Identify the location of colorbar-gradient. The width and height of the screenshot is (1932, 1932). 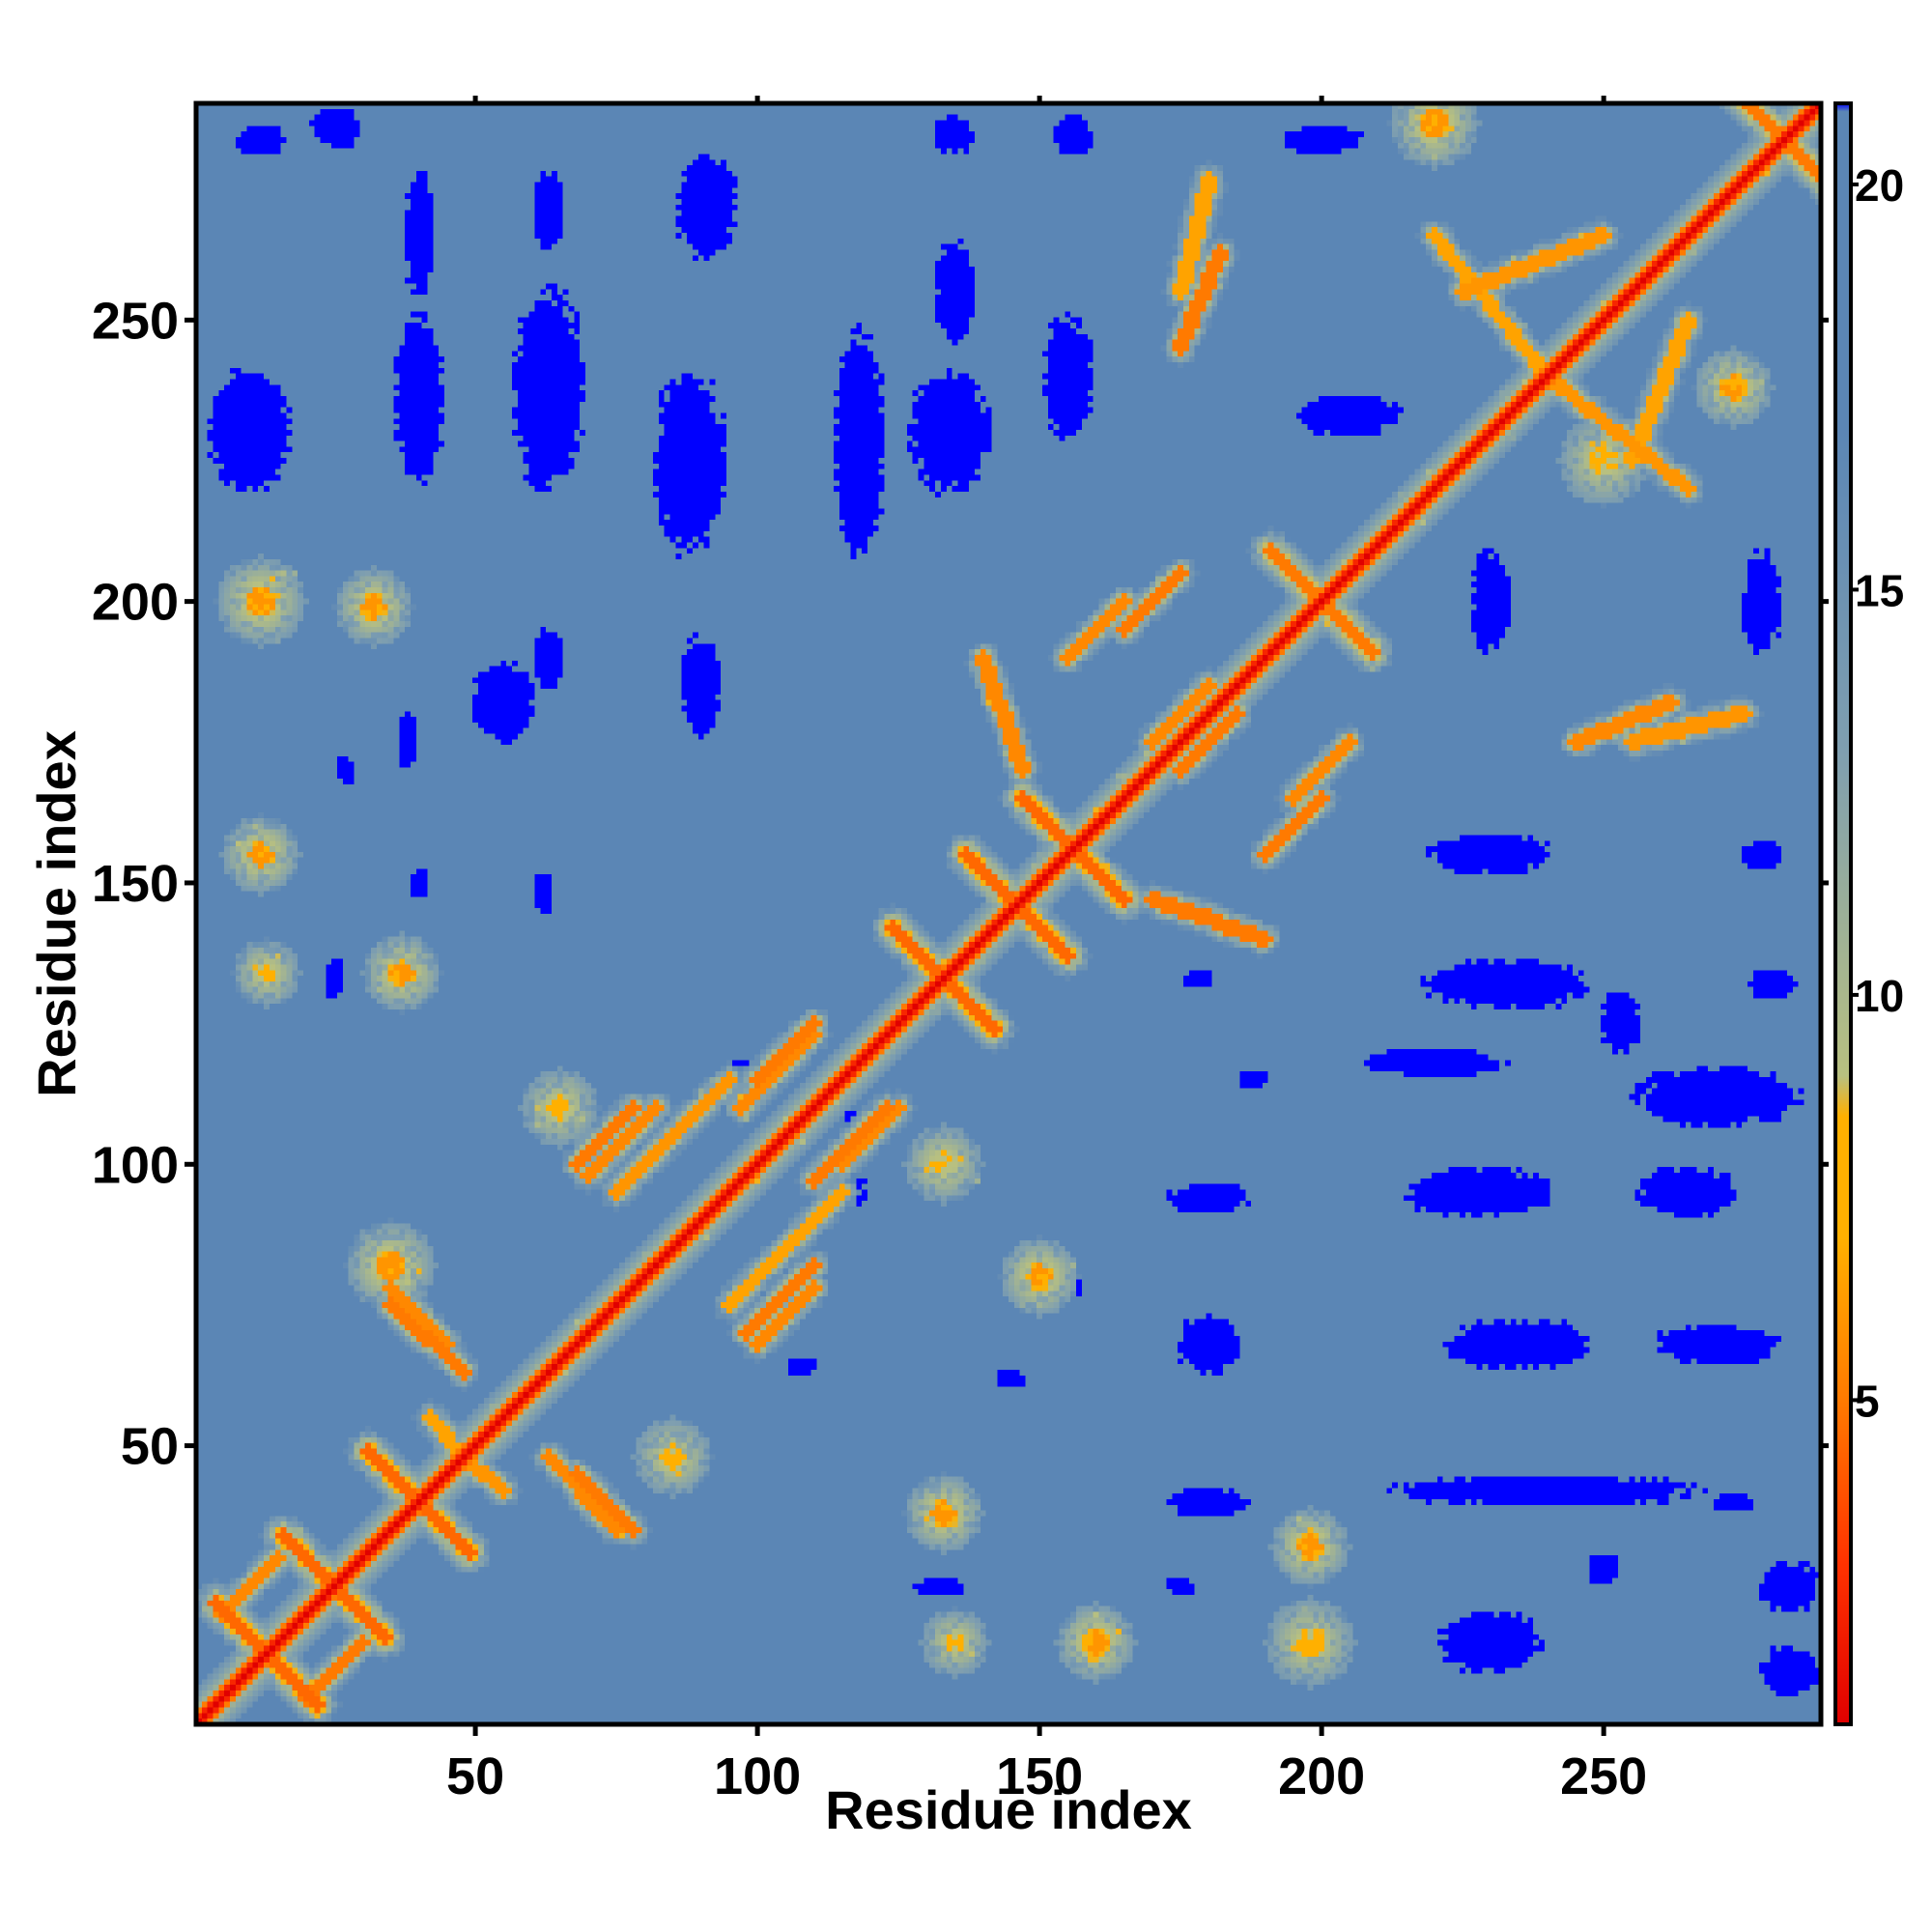
(1843, 913).